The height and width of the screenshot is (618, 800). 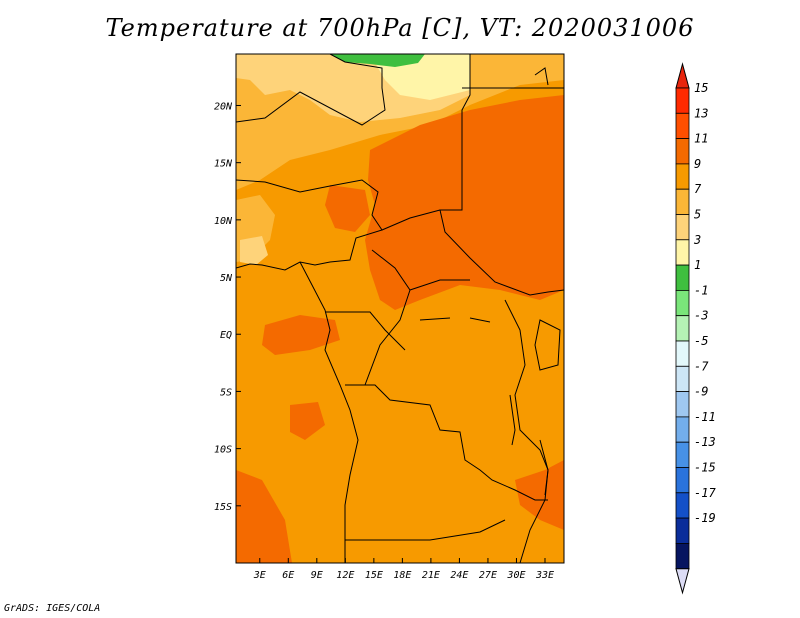 I want to click on x-tick-label: 33E, so click(x=544, y=575).